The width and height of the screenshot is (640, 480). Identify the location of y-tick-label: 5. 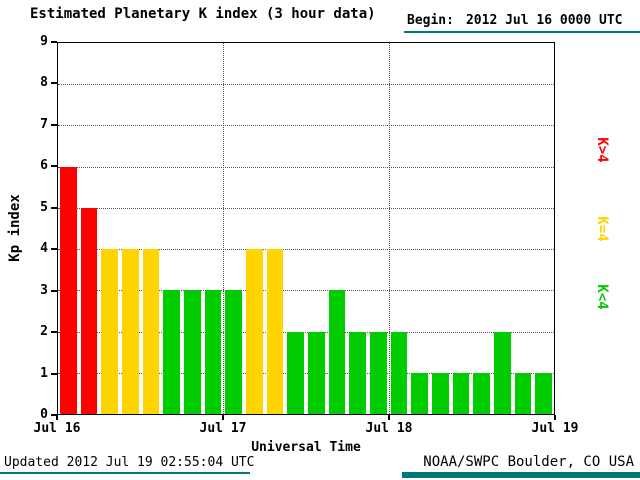
(44, 207).